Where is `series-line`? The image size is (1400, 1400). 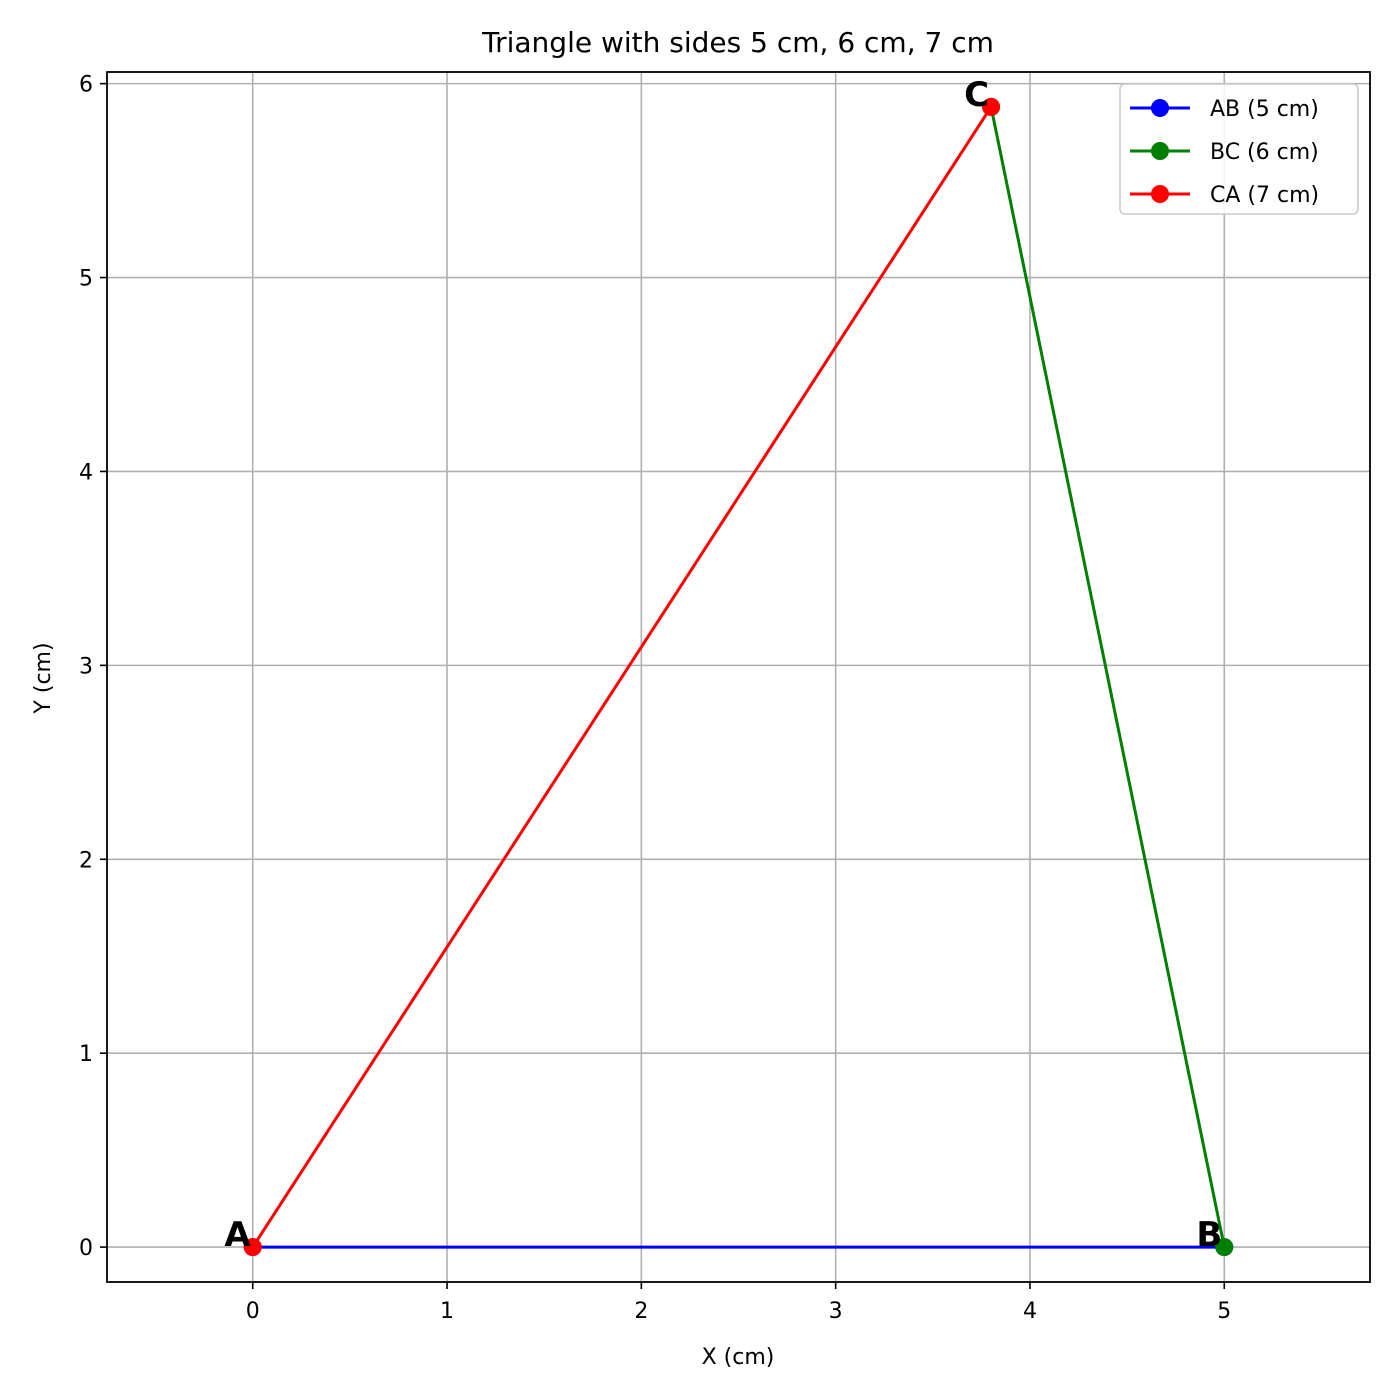
series-line is located at coordinates (1107, 677).